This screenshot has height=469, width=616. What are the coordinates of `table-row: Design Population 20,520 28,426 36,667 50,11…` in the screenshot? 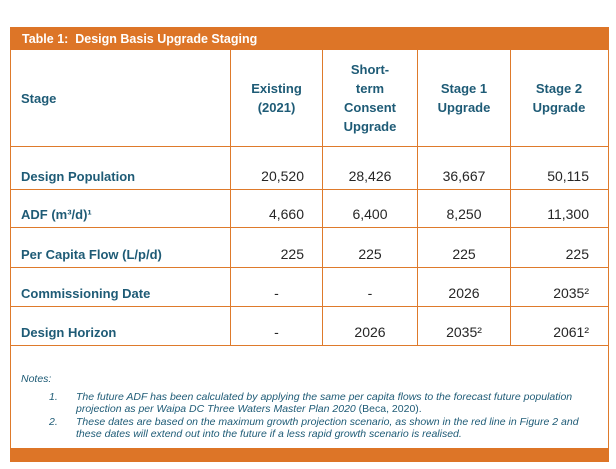 It's located at (309, 168).